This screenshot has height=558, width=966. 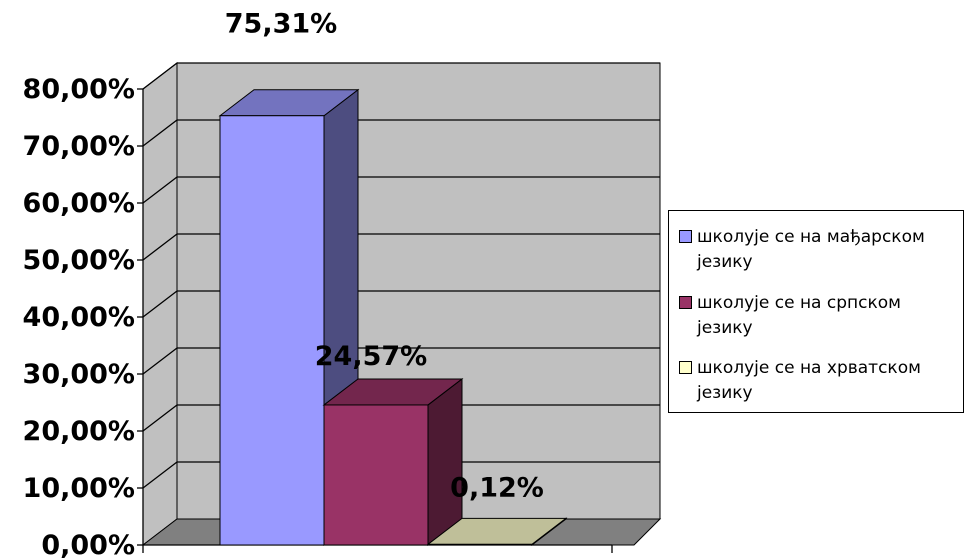 I want to click on data-label-1: 24,57%, so click(x=371, y=356).